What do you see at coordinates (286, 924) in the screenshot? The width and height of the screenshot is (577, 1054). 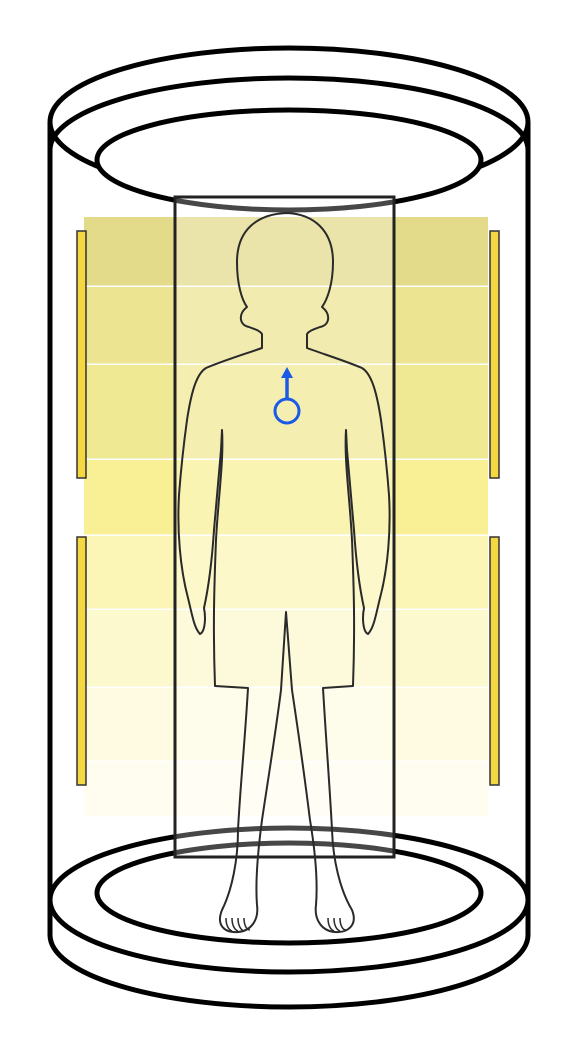 I see `toe-details` at bounding box center [286, 924].